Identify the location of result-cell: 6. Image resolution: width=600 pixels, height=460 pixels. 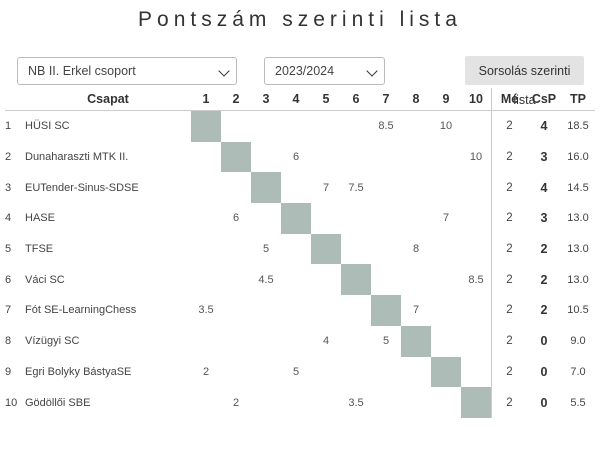
(236, 218).